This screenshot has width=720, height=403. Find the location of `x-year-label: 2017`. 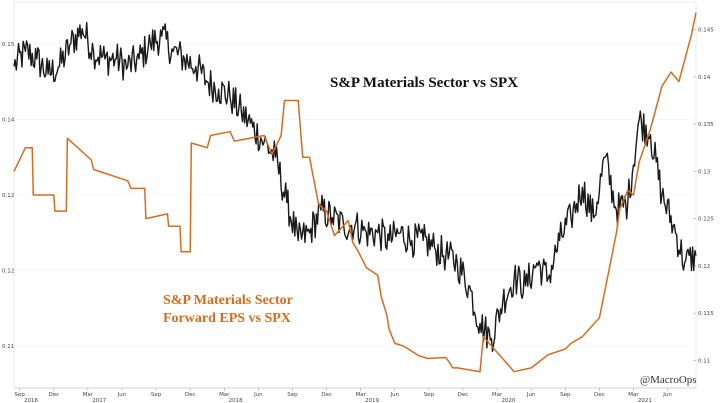

x-year-label: 2017 is located at coordinates (99, 400).